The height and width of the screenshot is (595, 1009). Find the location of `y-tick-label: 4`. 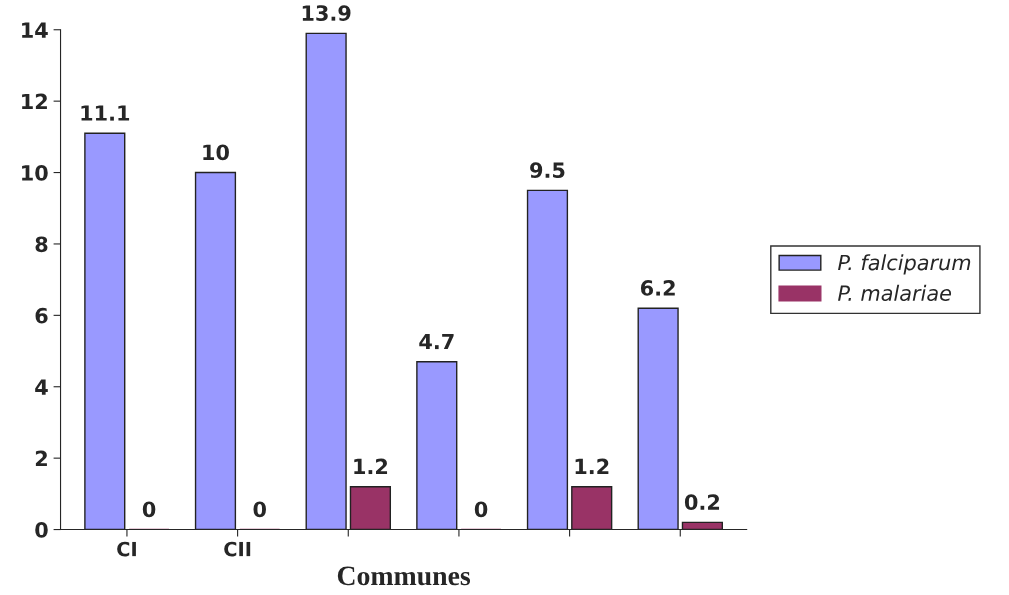

y-tick-label: 4 is located at coordinates (41, 387).